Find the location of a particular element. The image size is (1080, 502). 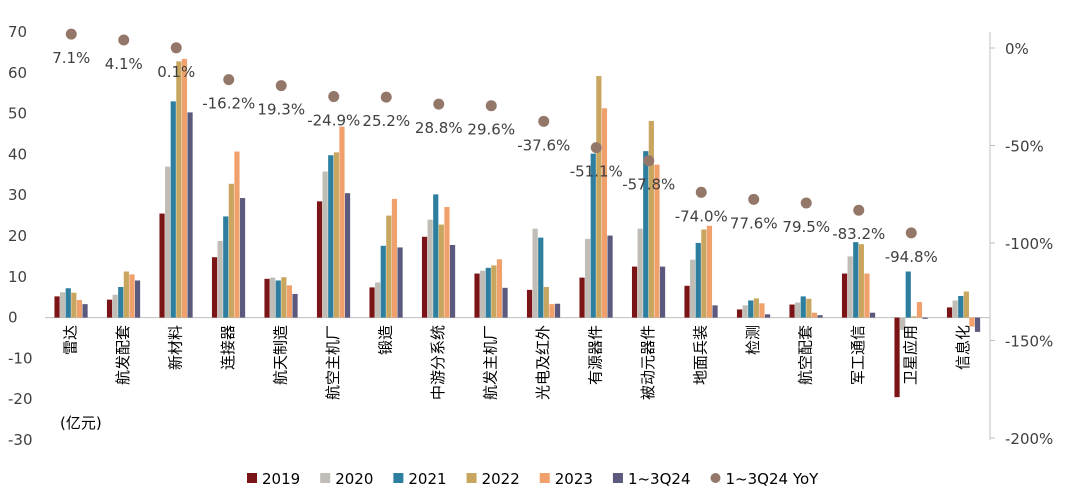

yoy-data-label: 25.2% is located at coordinates (386, 121).